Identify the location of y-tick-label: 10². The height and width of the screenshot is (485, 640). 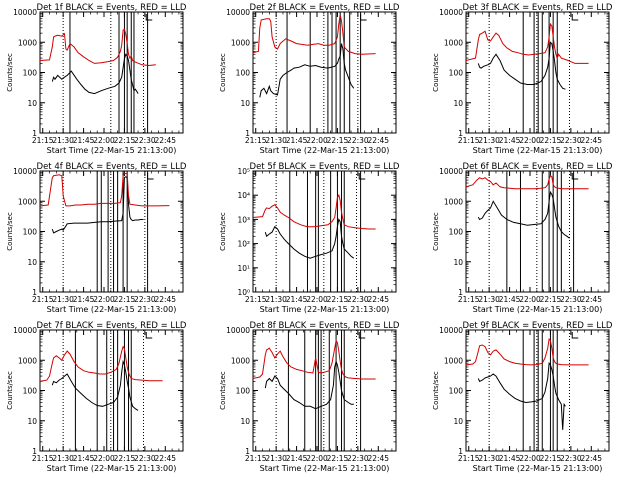
(243, 244).